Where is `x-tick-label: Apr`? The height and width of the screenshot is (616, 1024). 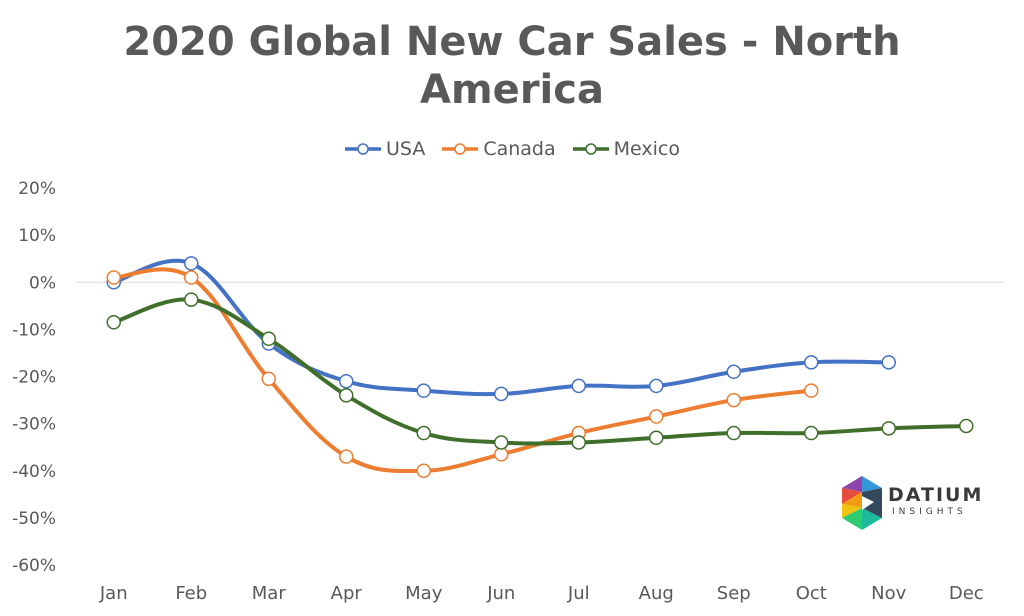
x-tick-label: Apr is located at coordinates (347, 593).